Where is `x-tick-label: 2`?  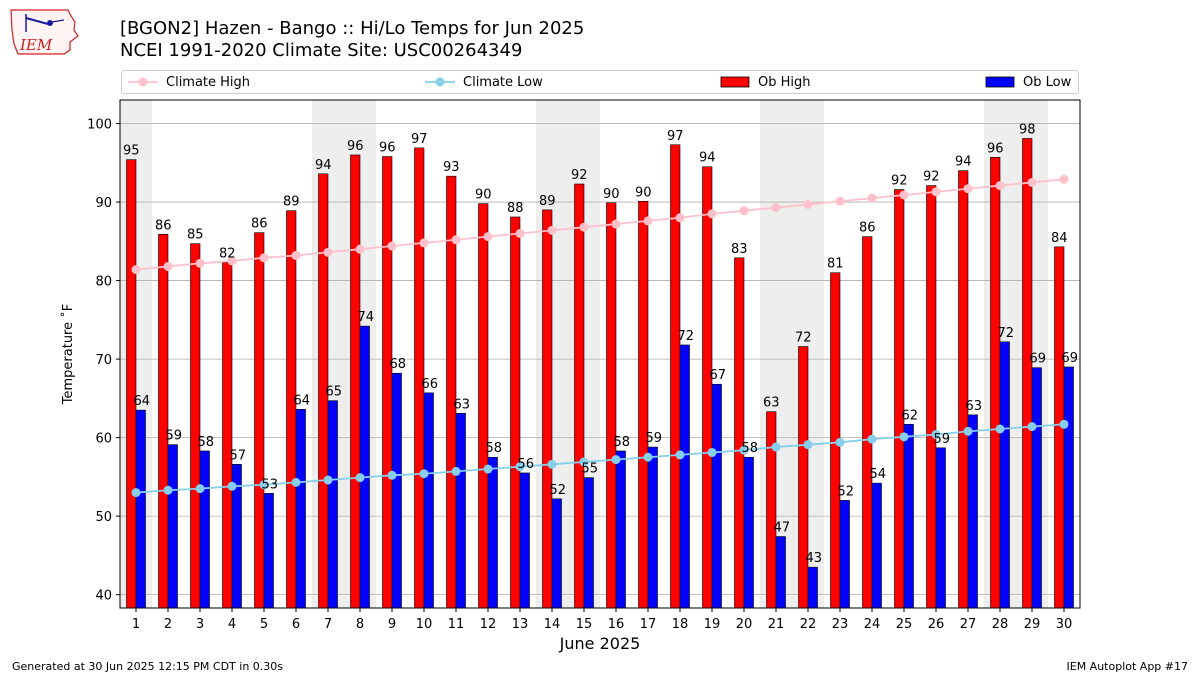 x-tick-label: 2 is located at coordinates (168, 624).